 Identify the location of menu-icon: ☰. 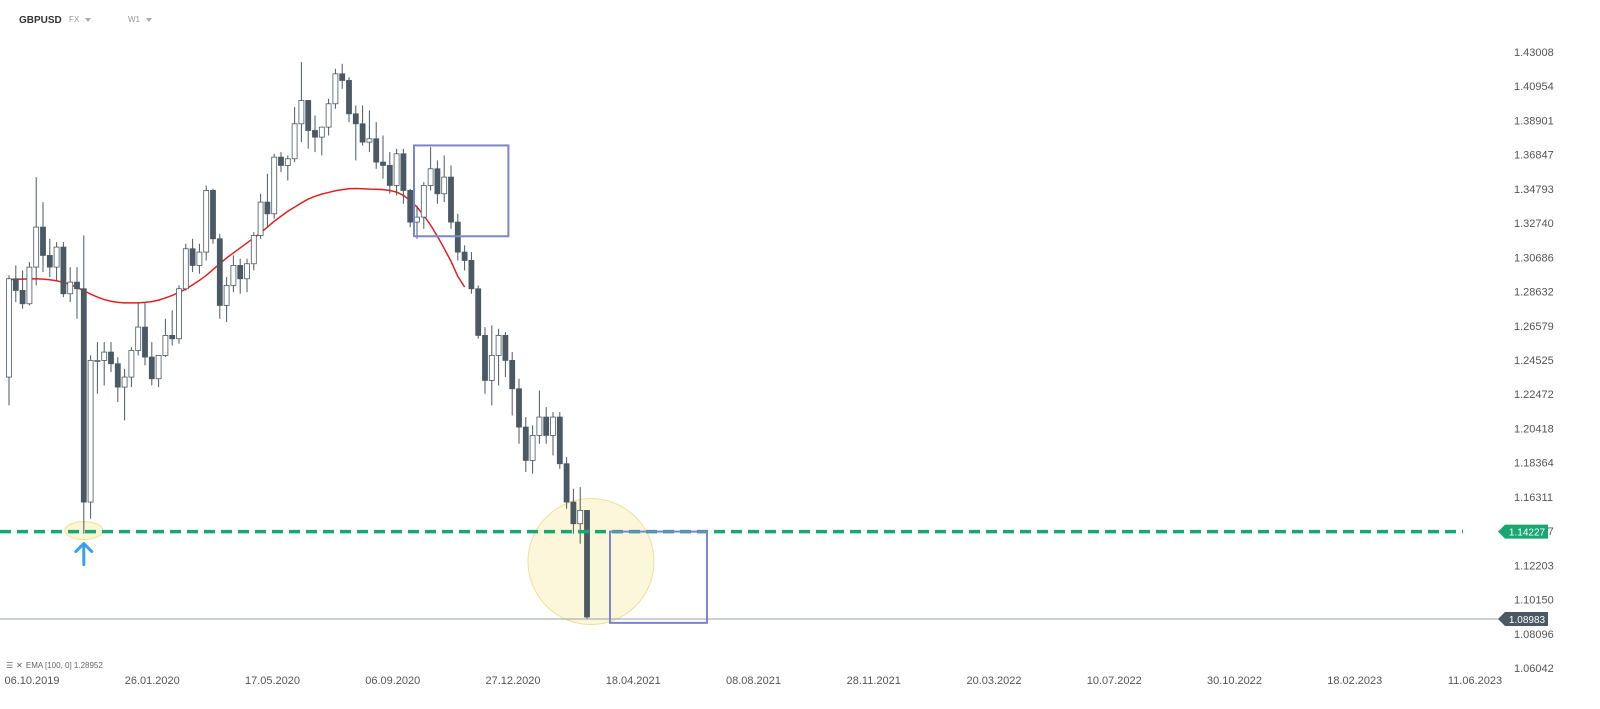
(10, 665).